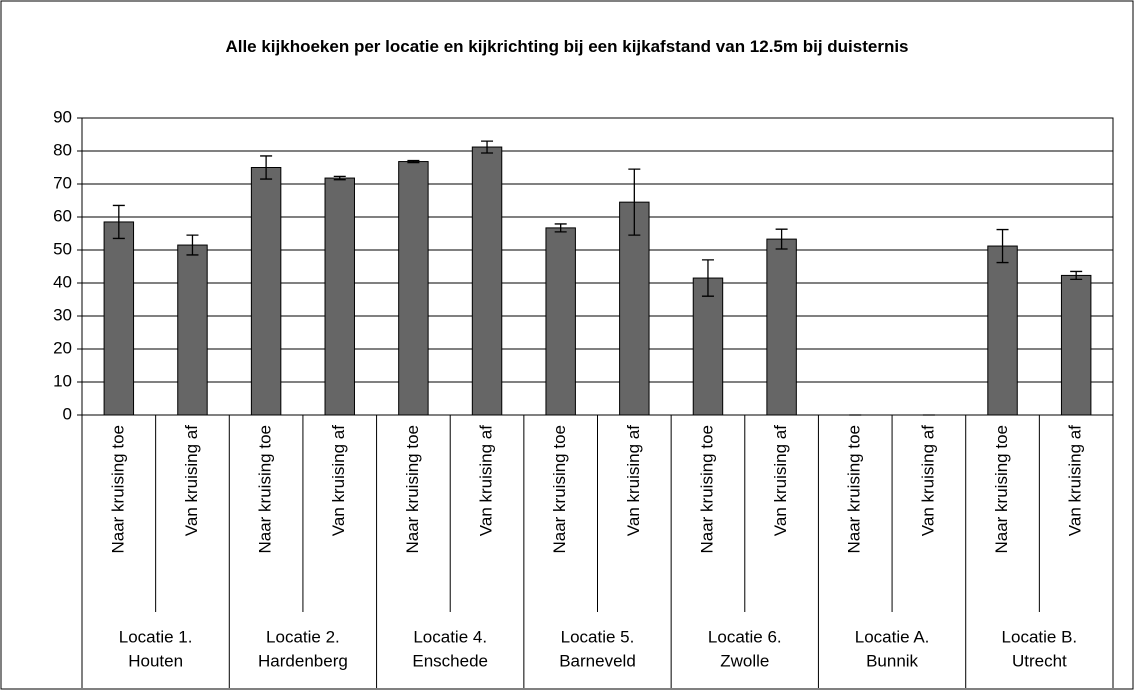  What do you see at coordinates (62, 281) in the screenshot?
I see `y-tick-label: 40` at bounding box center [62, 281].